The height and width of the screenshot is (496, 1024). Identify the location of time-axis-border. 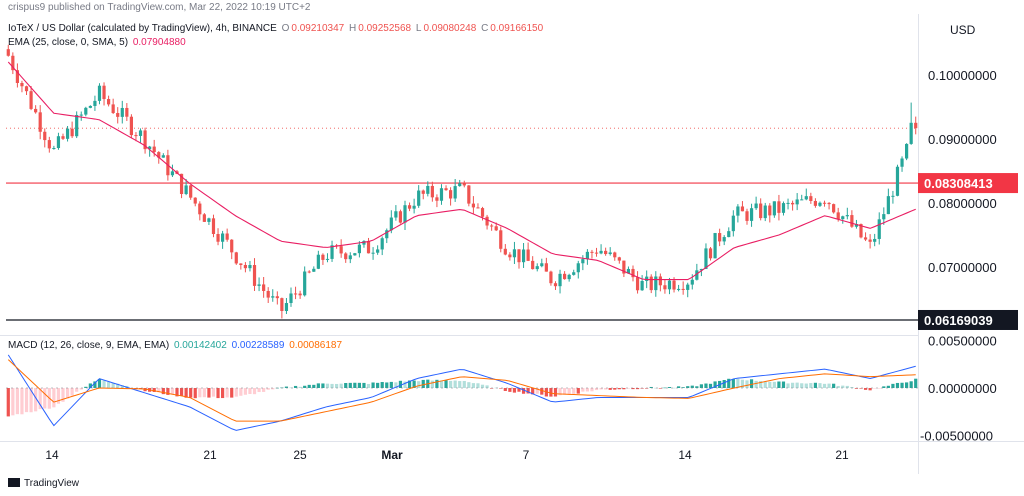
(512, 441).